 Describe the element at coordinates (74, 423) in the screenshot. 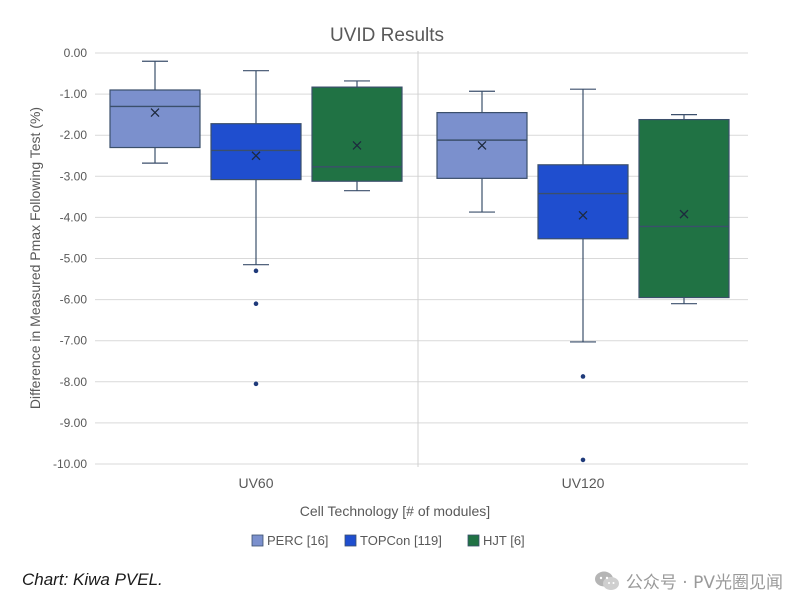

I see `y-tick-label: -9.00` at that location.